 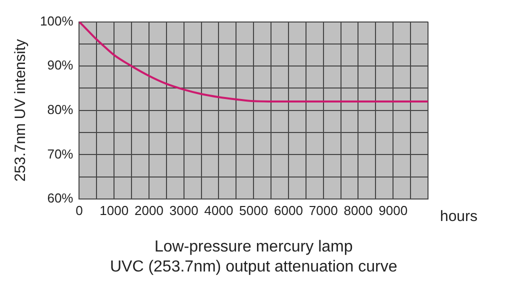 I want to click on y-tick-label: 70%, so click(x=60, y=154).